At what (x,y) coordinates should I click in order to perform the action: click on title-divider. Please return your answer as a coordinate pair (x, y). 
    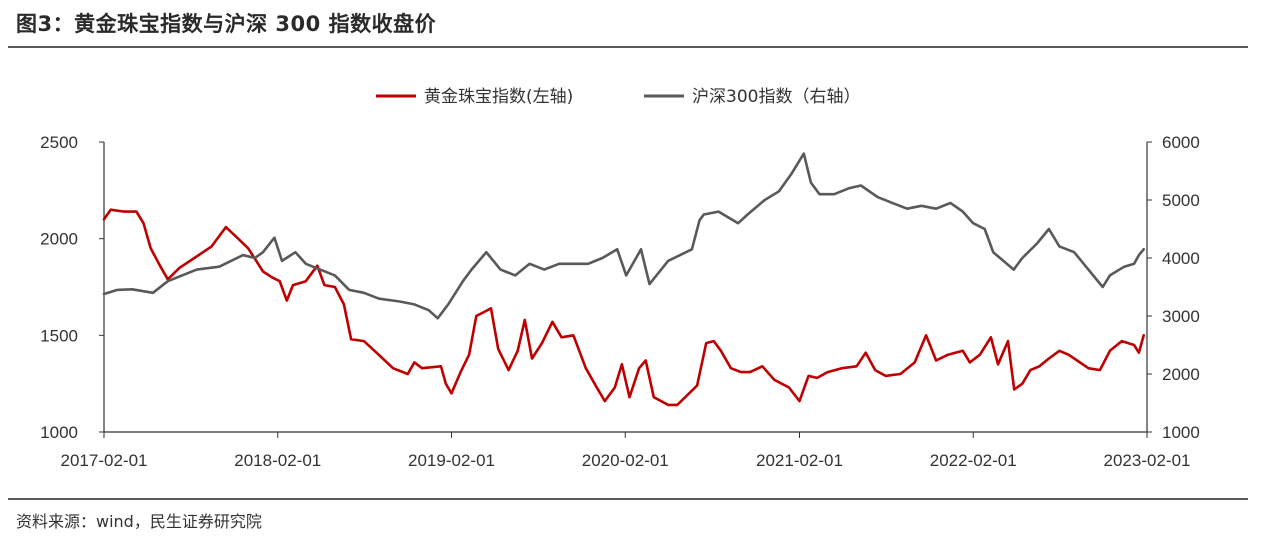
    Looking at the image, I should click on (628, 47).